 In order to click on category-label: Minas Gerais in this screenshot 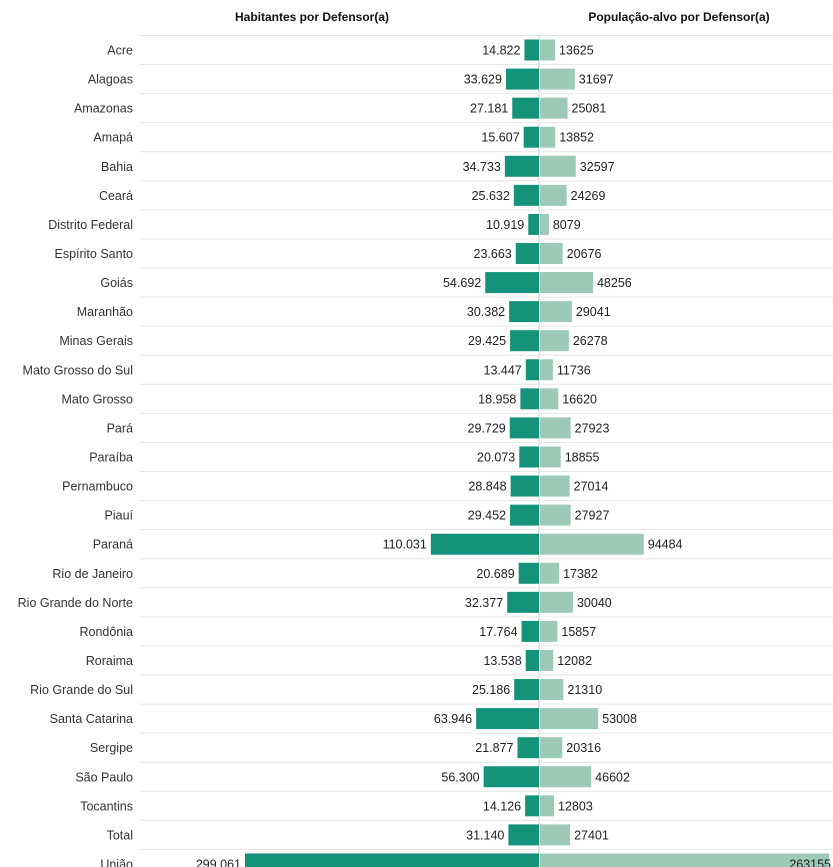, I will do `click(96, 341)`.